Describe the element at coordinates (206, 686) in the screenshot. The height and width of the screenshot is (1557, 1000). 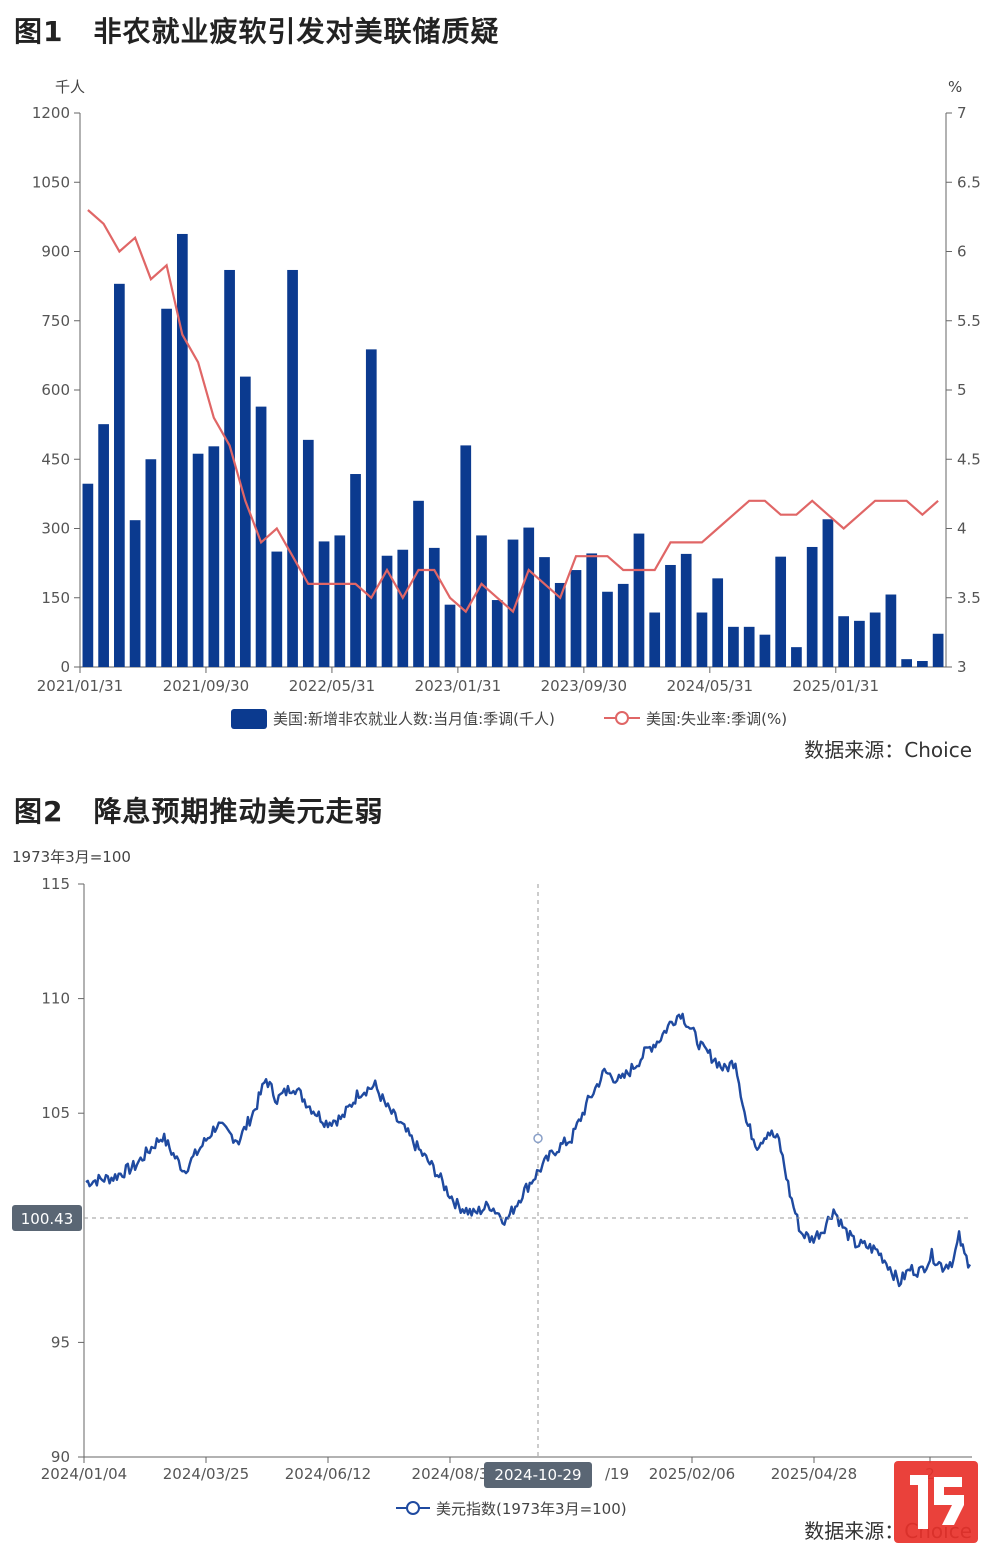
I see `x-axis-tick-label: 2021/09/30` at that location.